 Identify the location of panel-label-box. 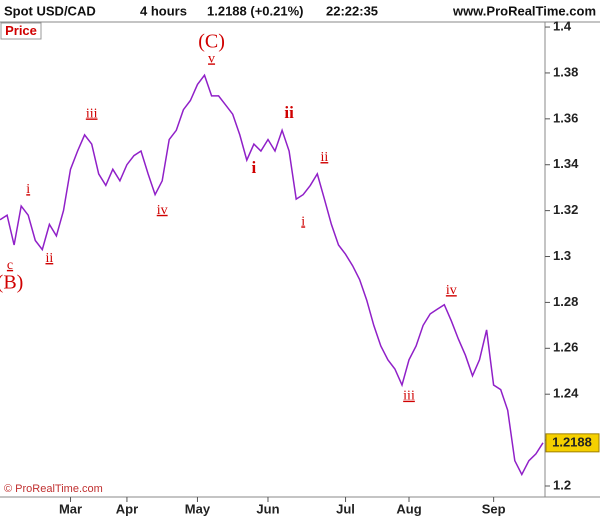
(21, 31).